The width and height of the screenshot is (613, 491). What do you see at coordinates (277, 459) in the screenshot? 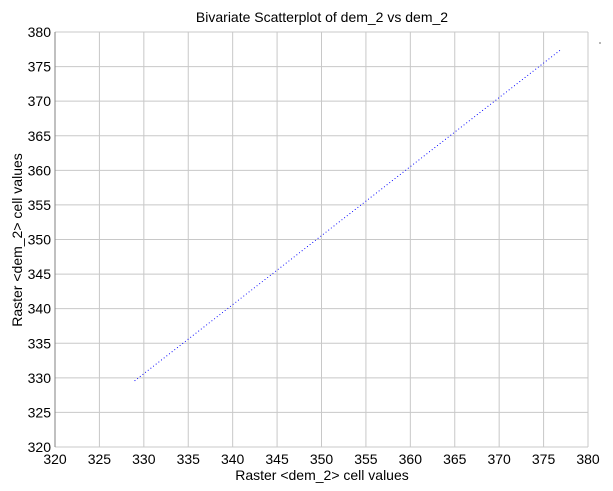
I see `x-tick-label: 345` at bounding box center [277, 459].